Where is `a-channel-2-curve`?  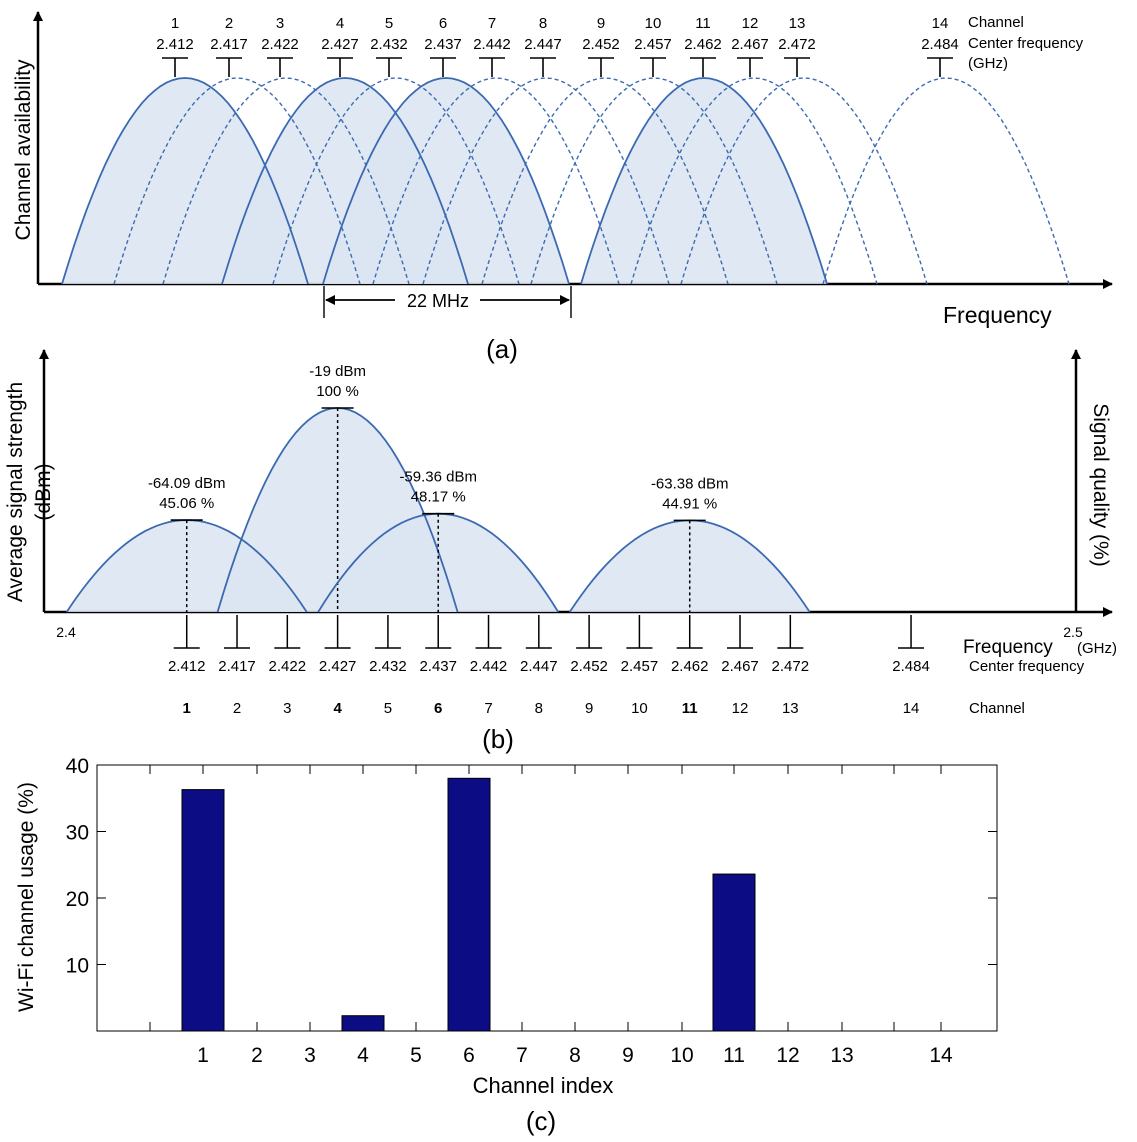
a-channel-2-curve is located at coordinates (237, 181).